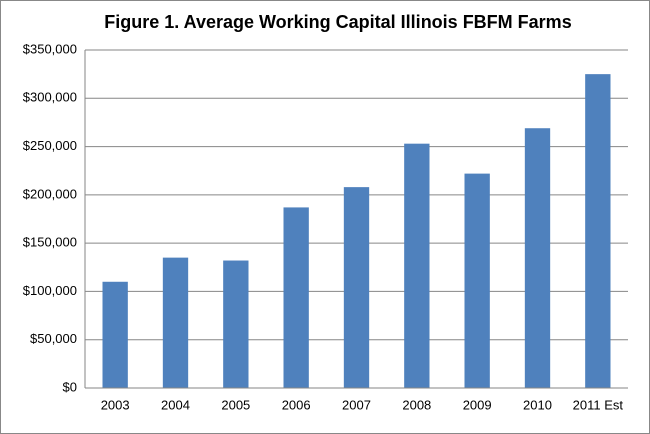  I want to click on y-tick-label: $150,000, so click(50, 242).